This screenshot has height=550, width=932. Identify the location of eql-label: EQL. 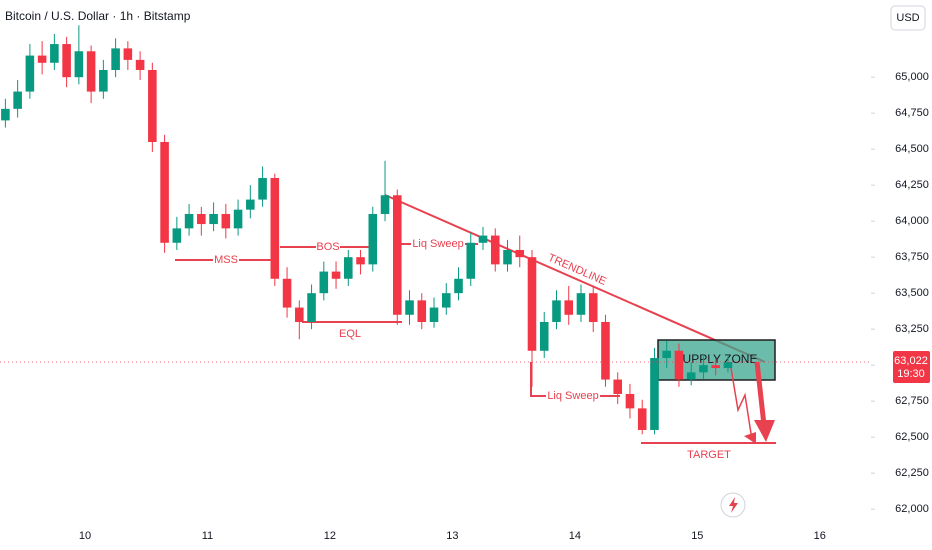
(350, 334).